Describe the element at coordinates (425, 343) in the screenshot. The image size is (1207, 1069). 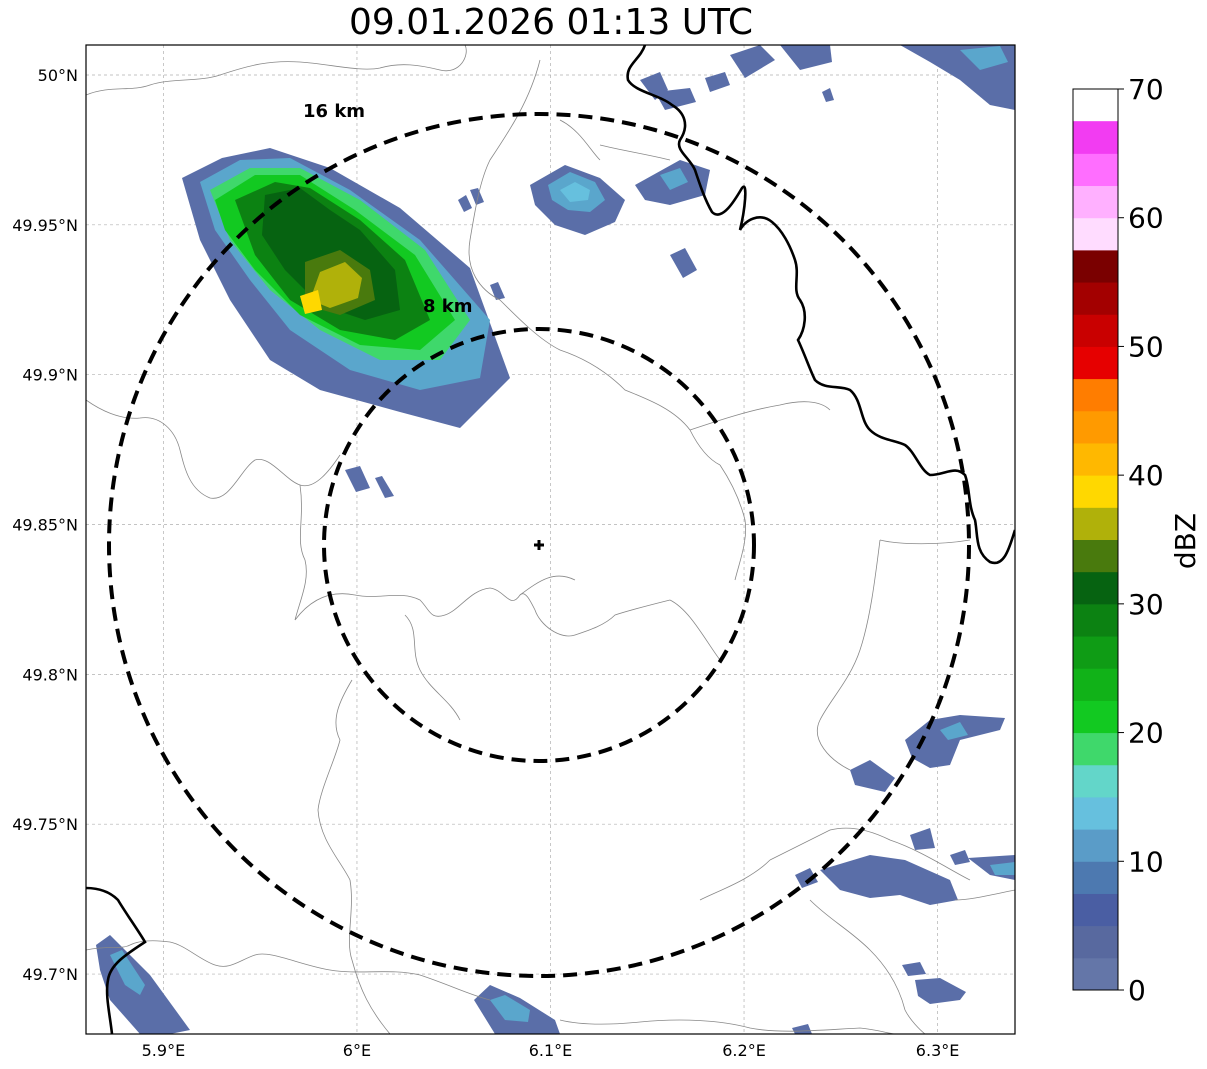
I see `echo-cell-small` at that location.